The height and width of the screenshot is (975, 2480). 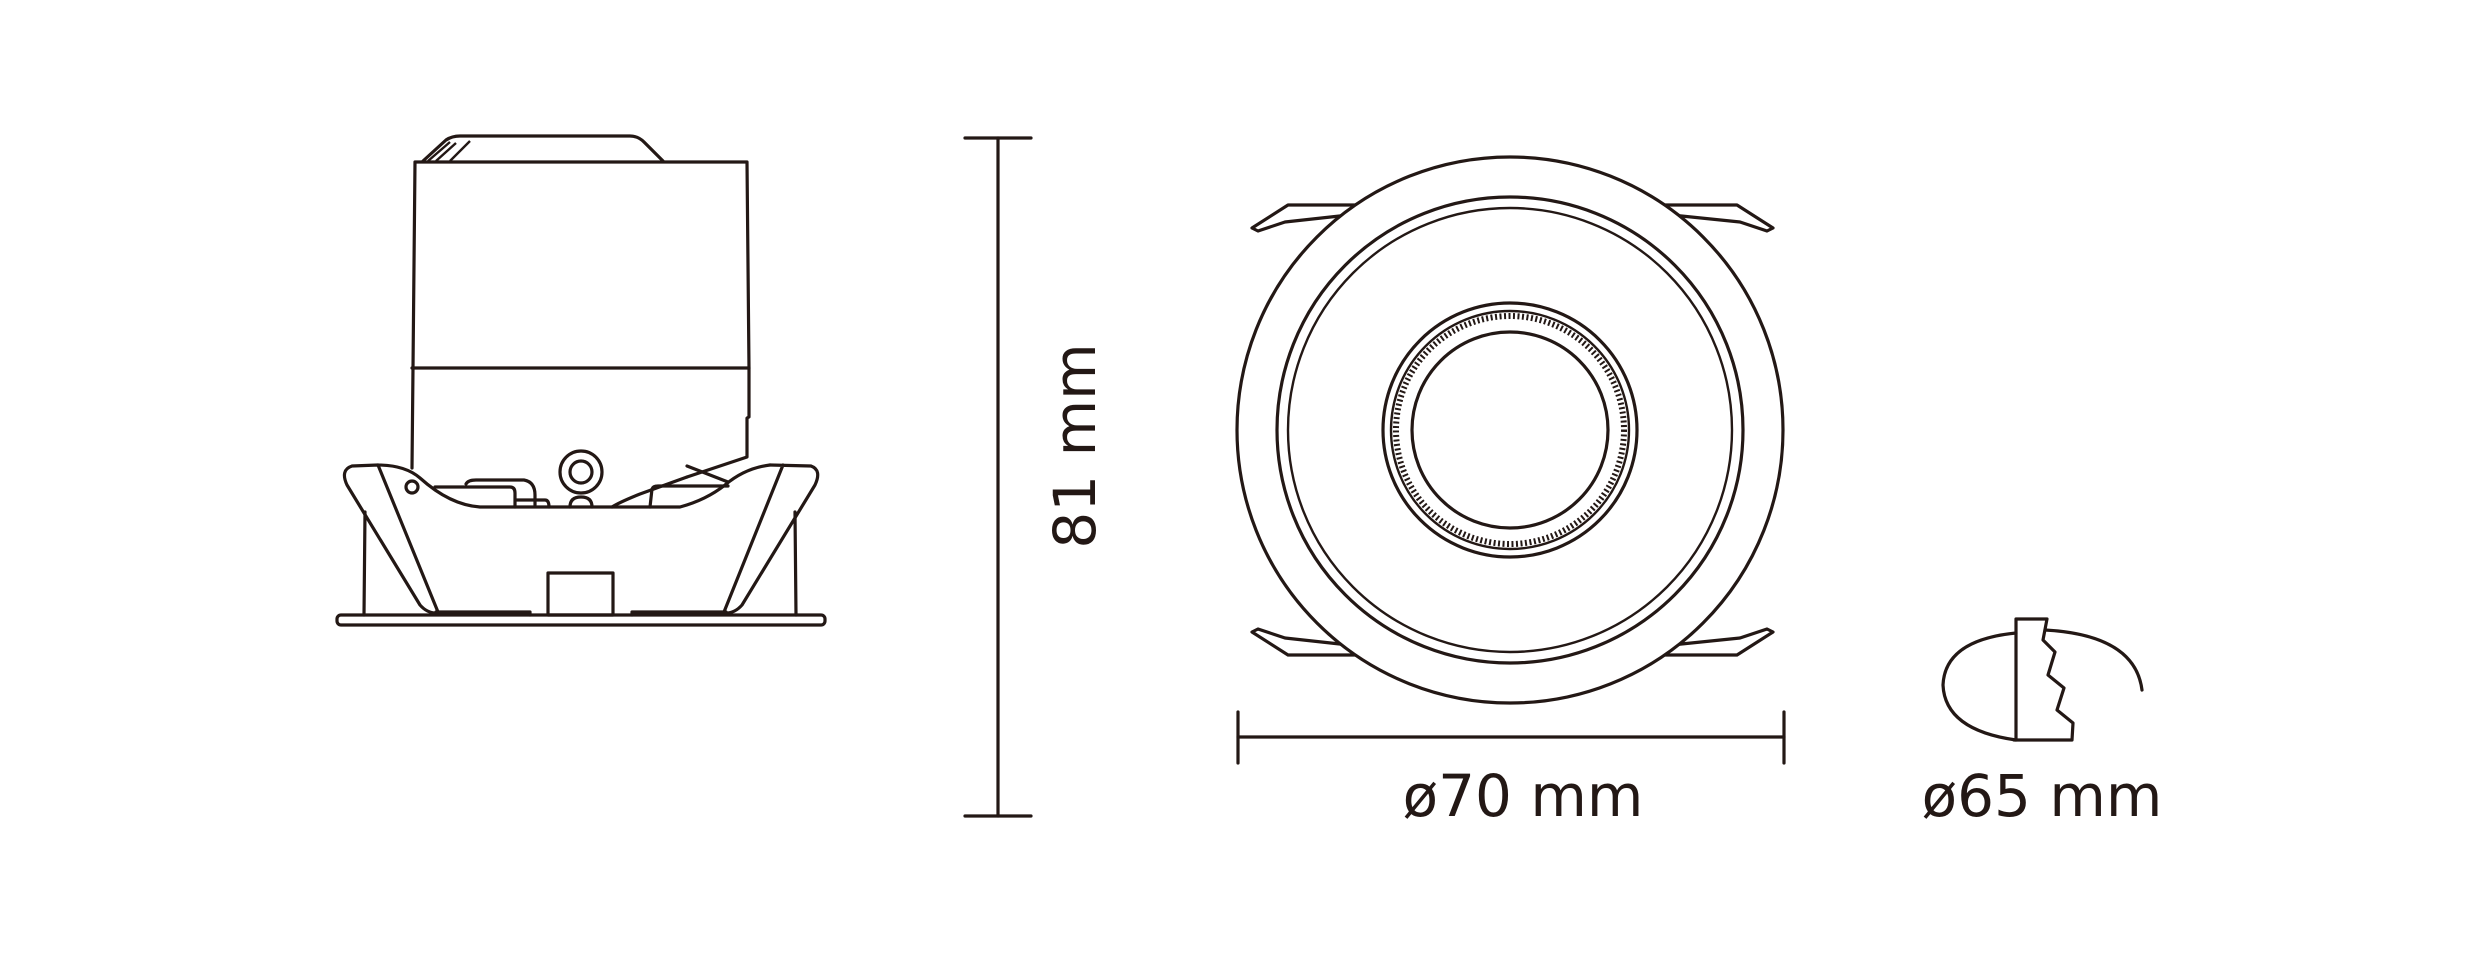 I want to click on cutout-icon: ø65 mm, so click(x=2042, y=723).